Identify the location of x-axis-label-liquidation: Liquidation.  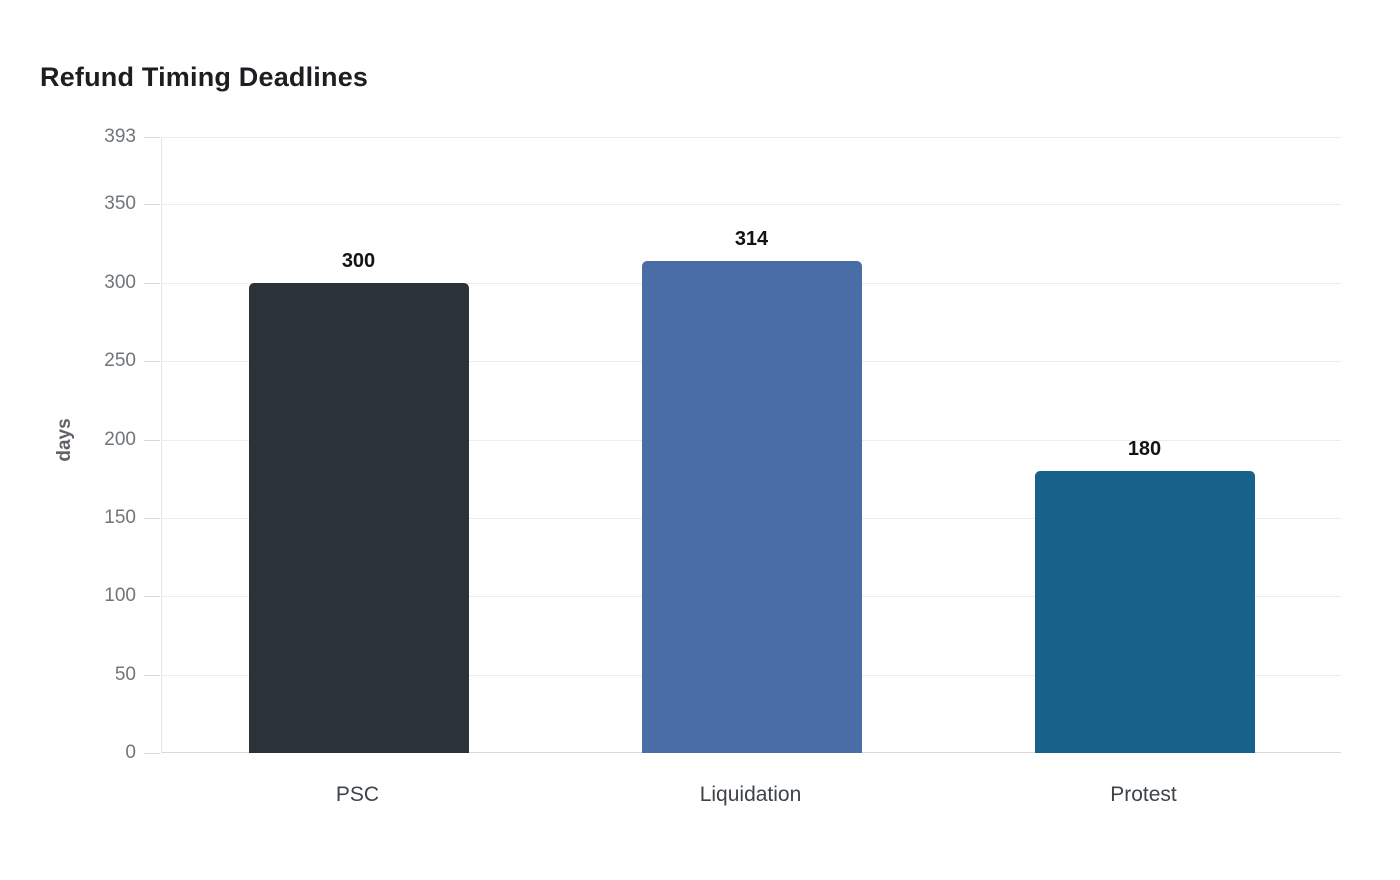
(750, 794).